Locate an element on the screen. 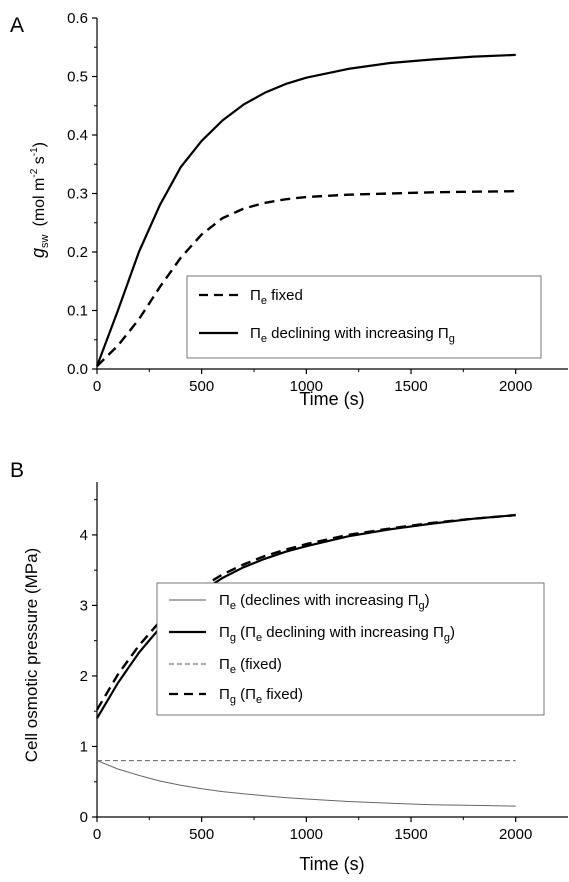 The image size is (569, 882). panel-b-ytick-label: 1 is located at coordinates (84, 746).